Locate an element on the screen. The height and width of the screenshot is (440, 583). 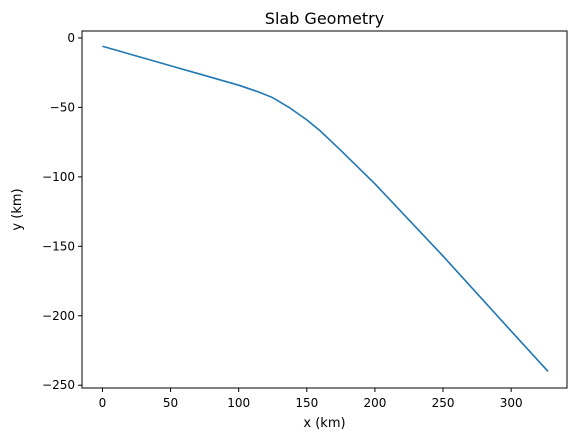
y-tick-label: −150 is located at coordinates (58, 246).